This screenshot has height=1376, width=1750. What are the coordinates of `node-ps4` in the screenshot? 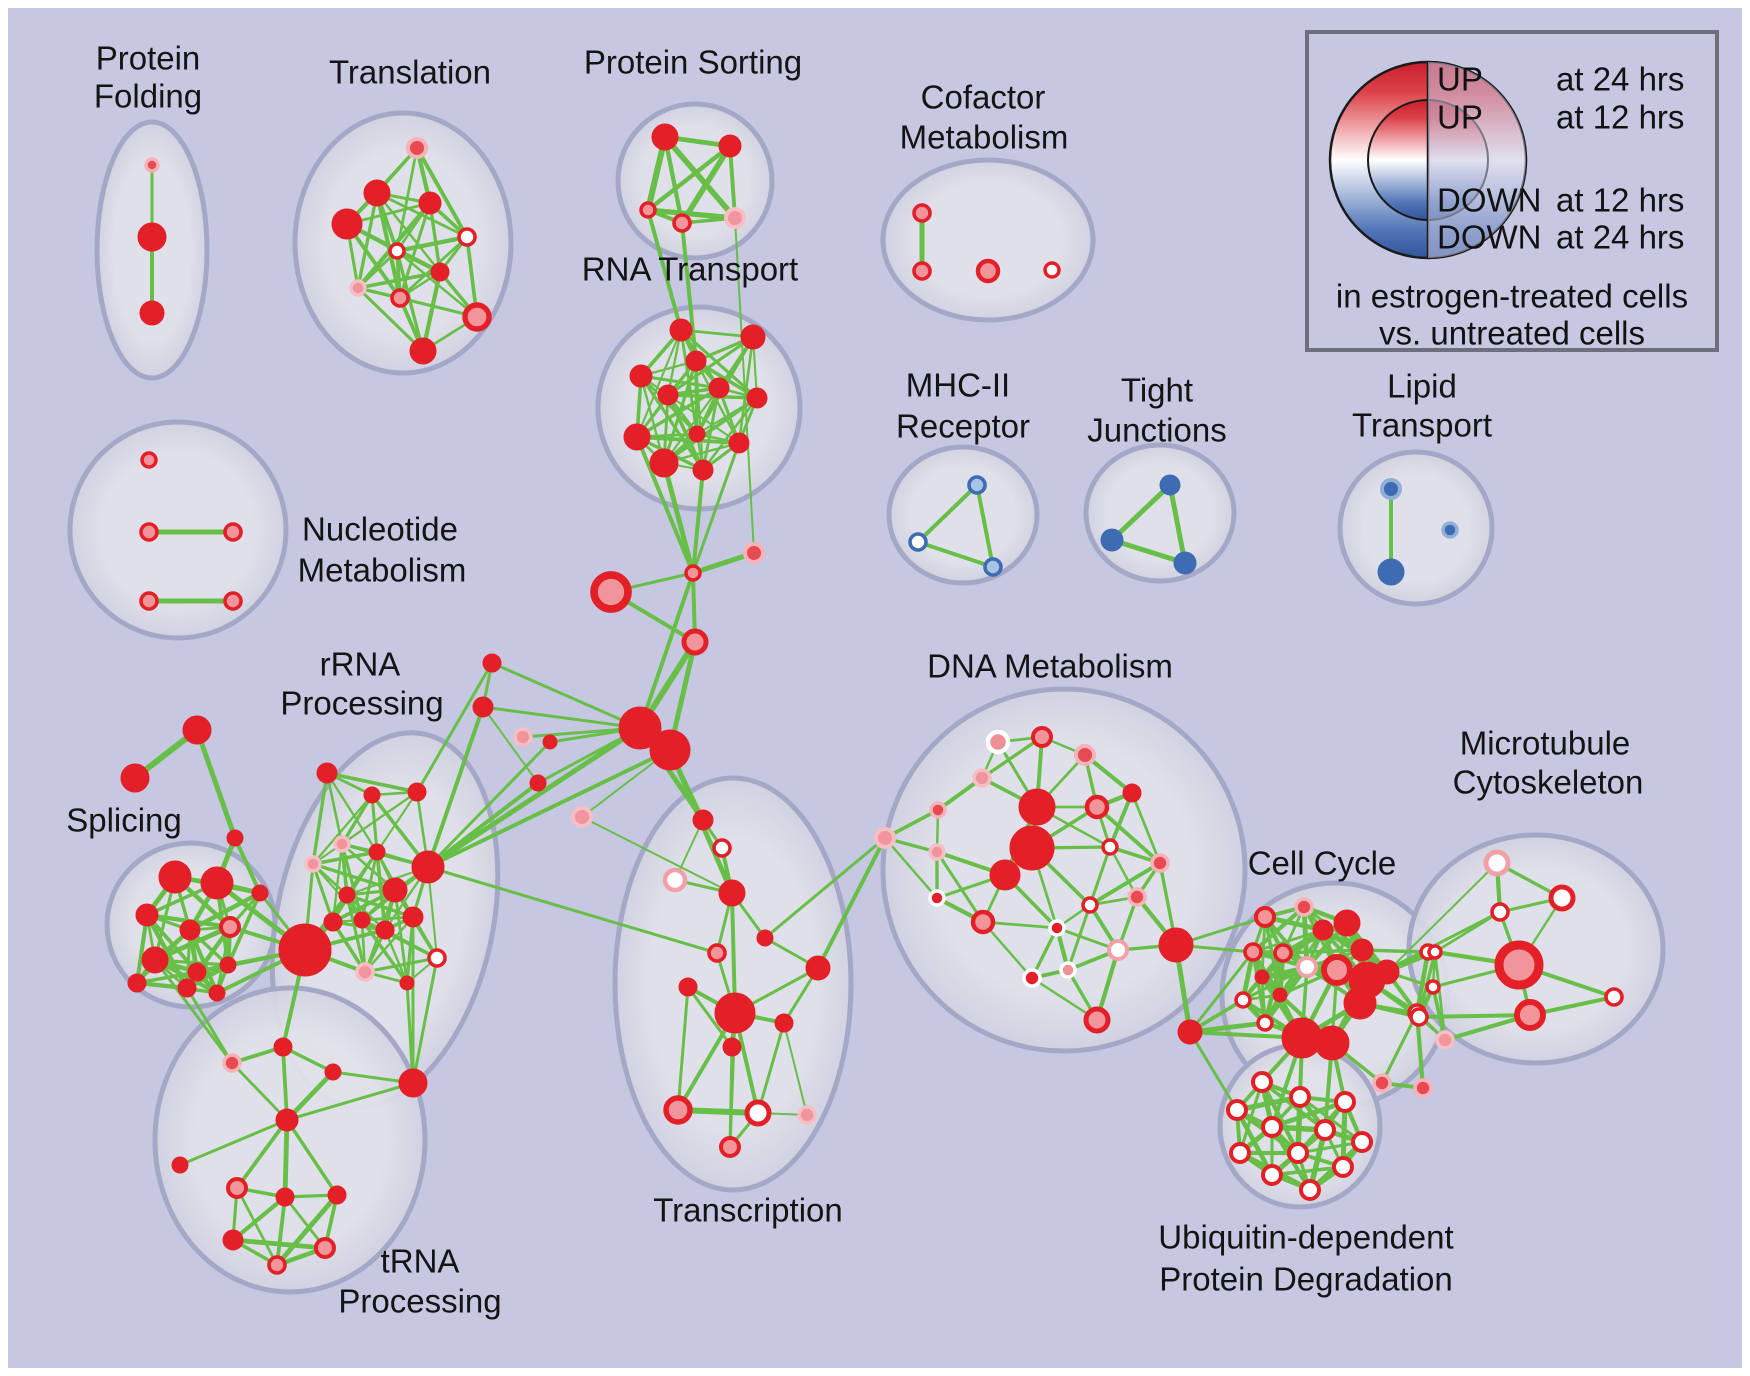 It's located at (682, 223).